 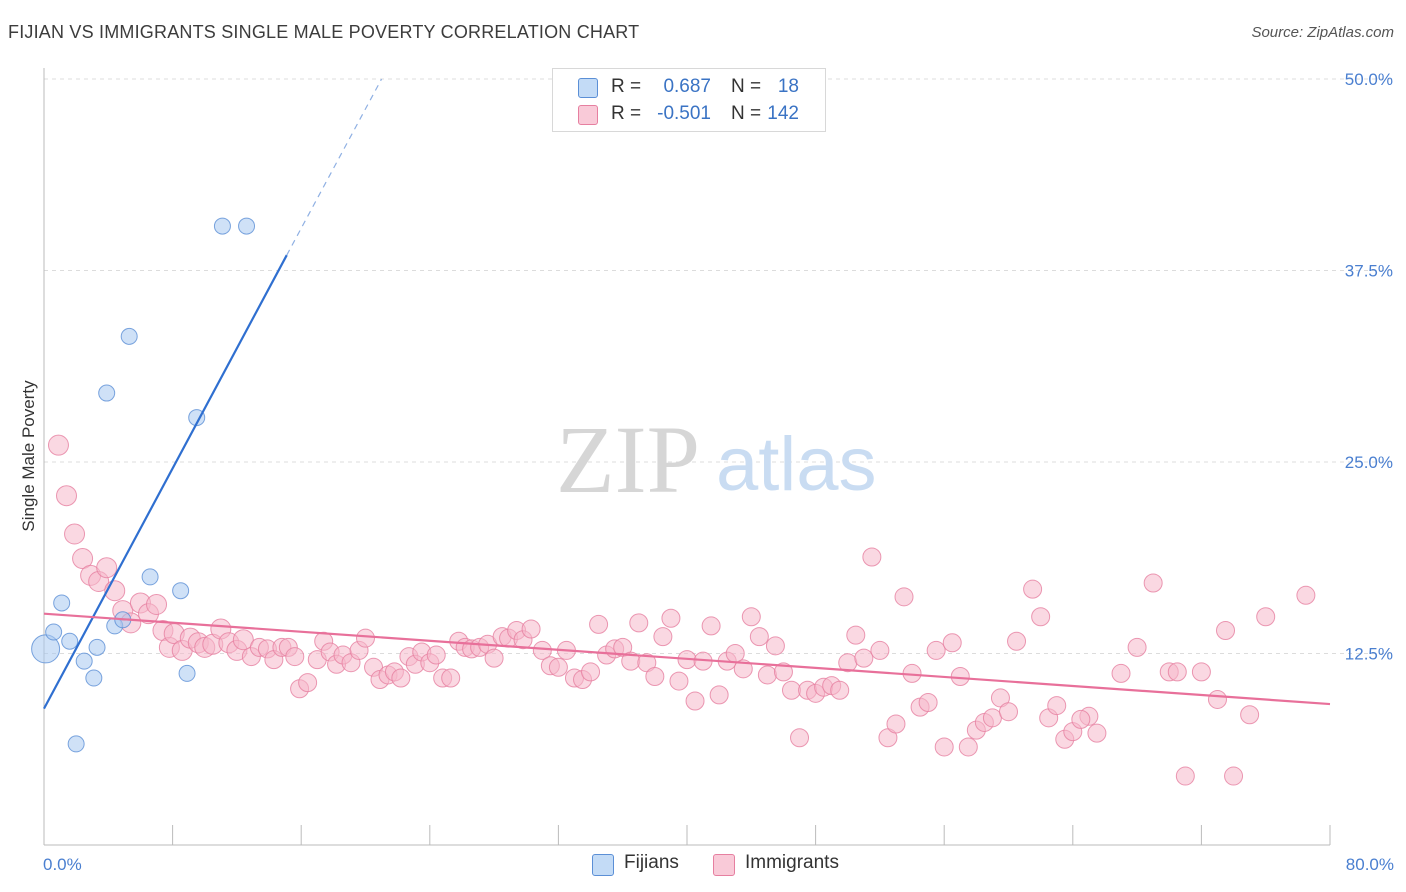 I want to click on y-axis-ticks: 12.5% 25.0% 37.5% 50.0%, so click(x=1369, y=367).